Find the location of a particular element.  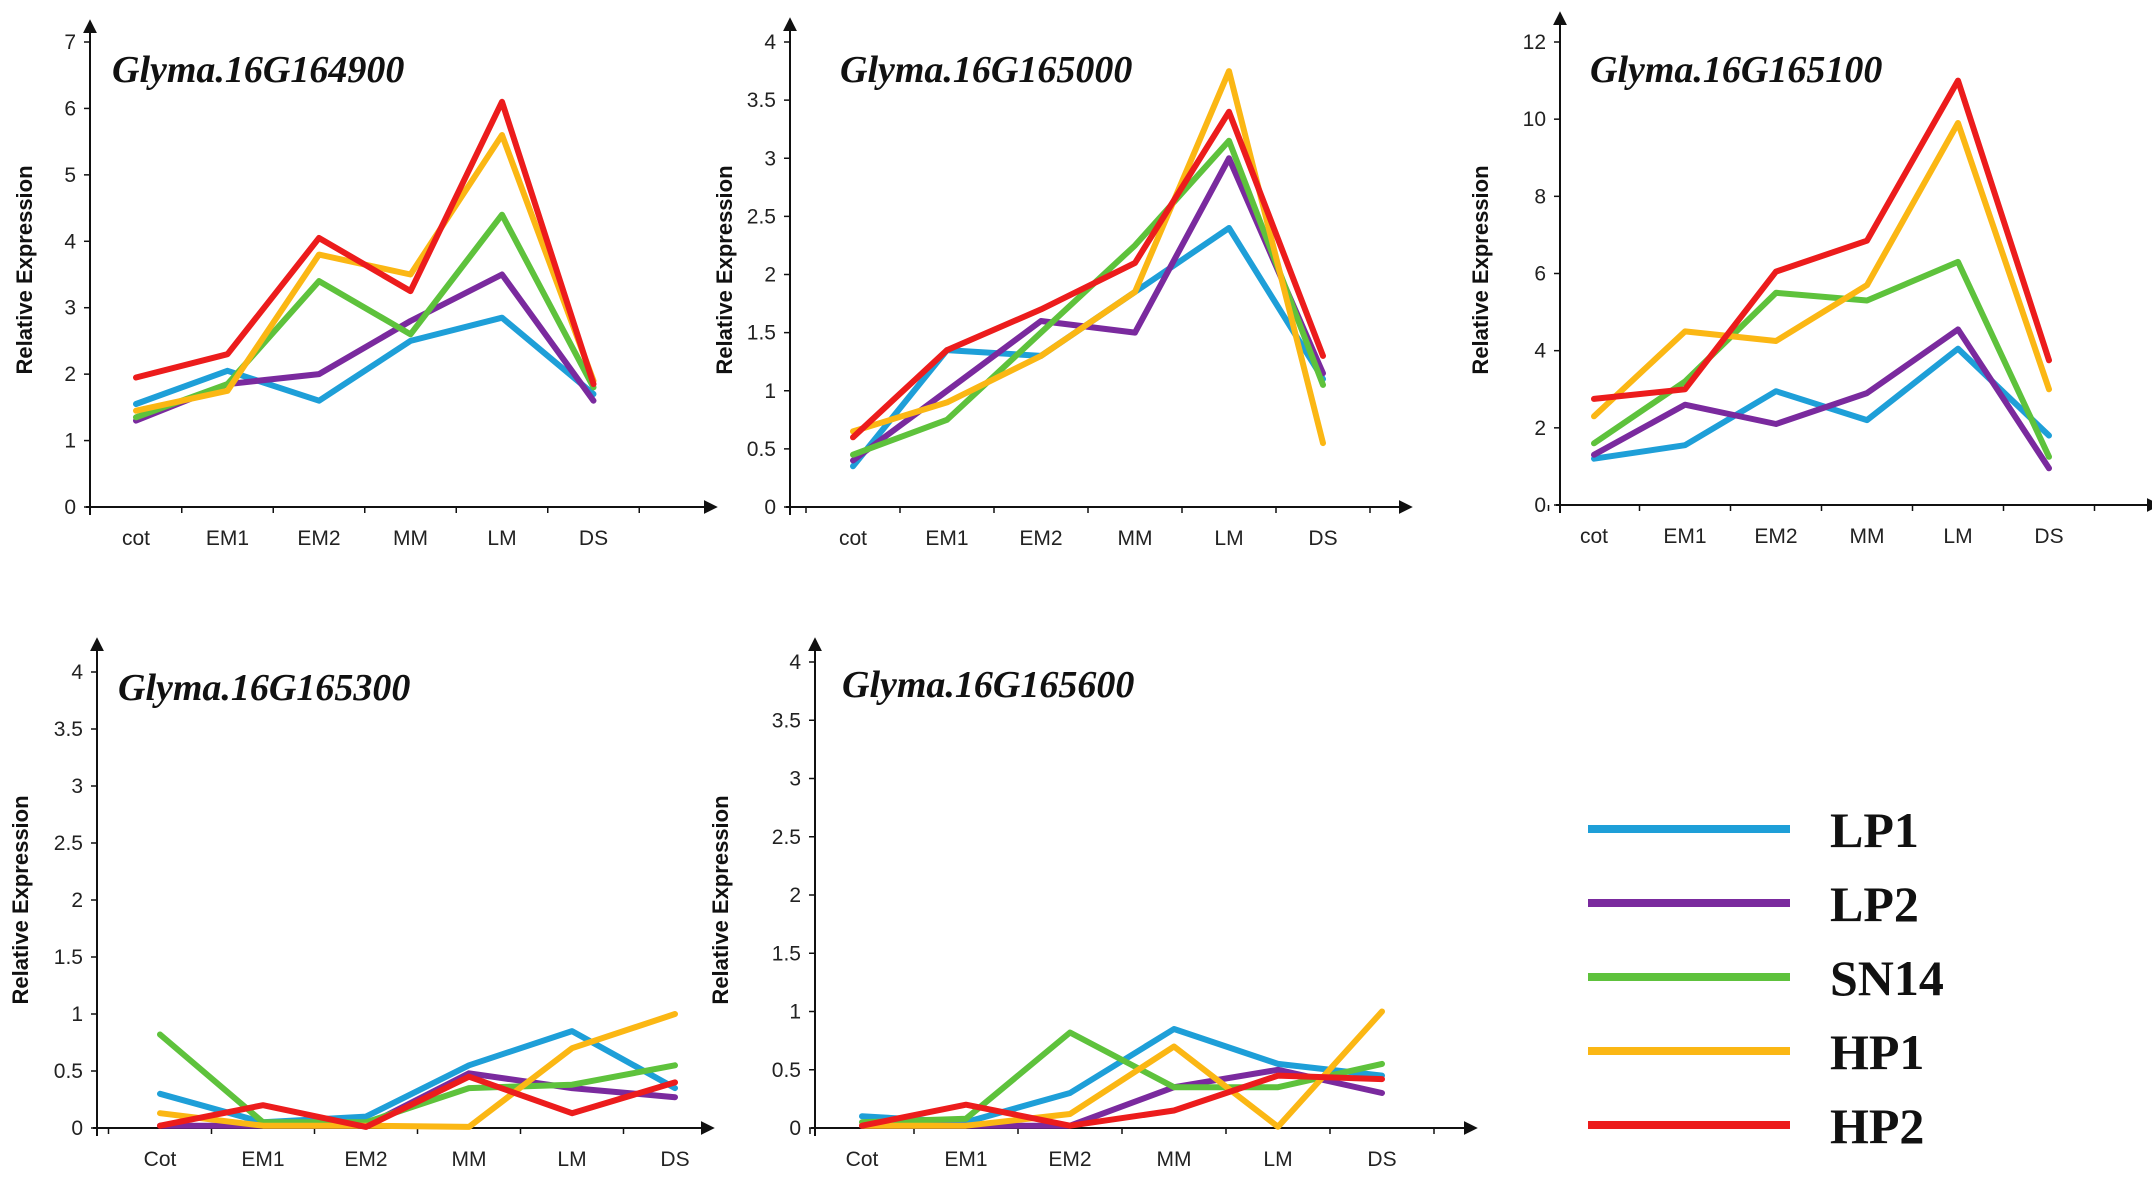

legend-item-hp1: HP1 is located at coordinates (1756, 1052).